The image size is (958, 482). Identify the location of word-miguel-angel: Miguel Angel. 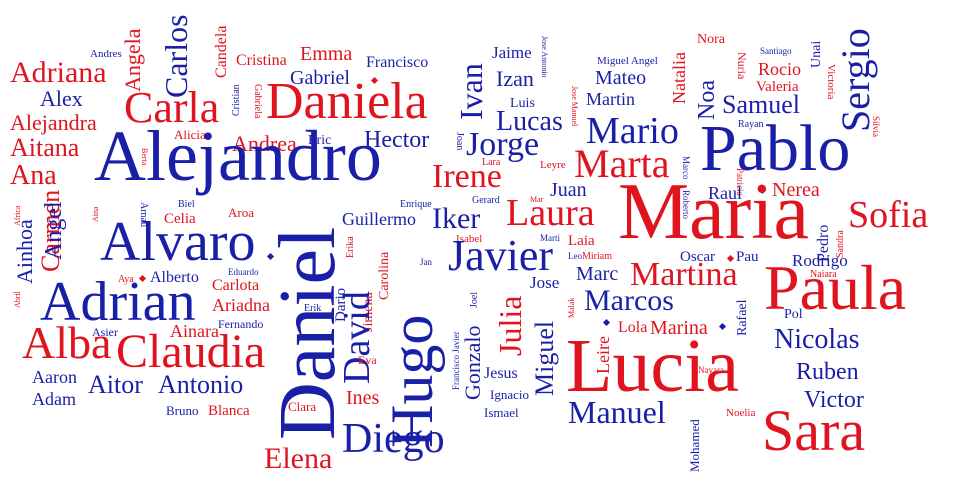
(627, 61).